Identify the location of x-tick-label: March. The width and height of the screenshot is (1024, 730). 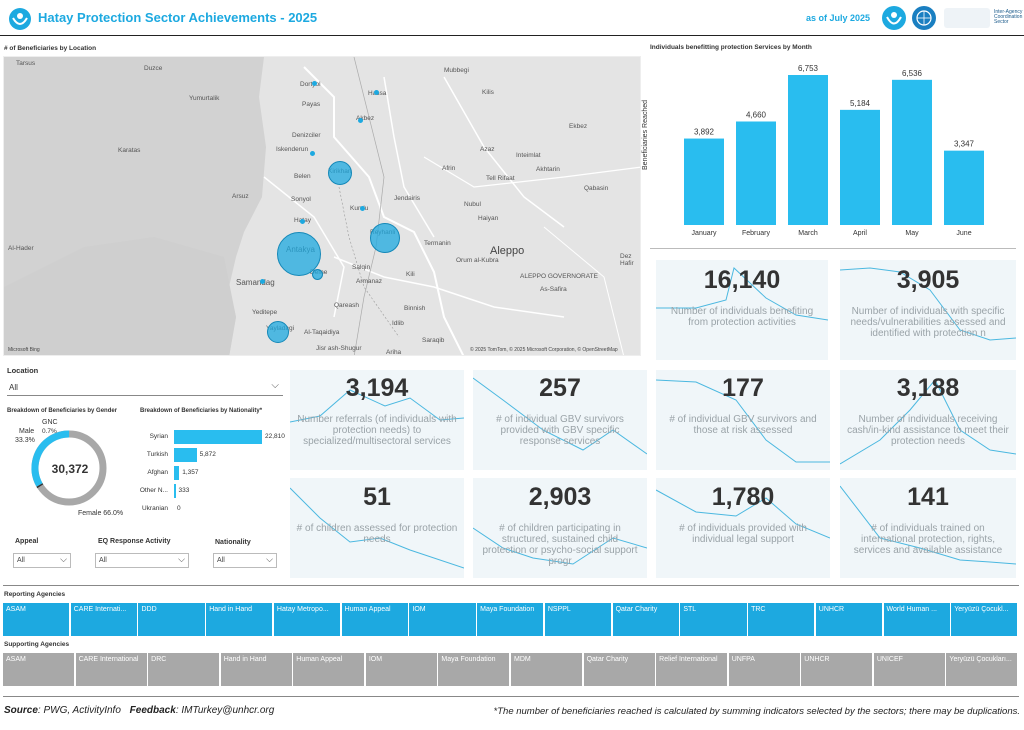
(808, 233).